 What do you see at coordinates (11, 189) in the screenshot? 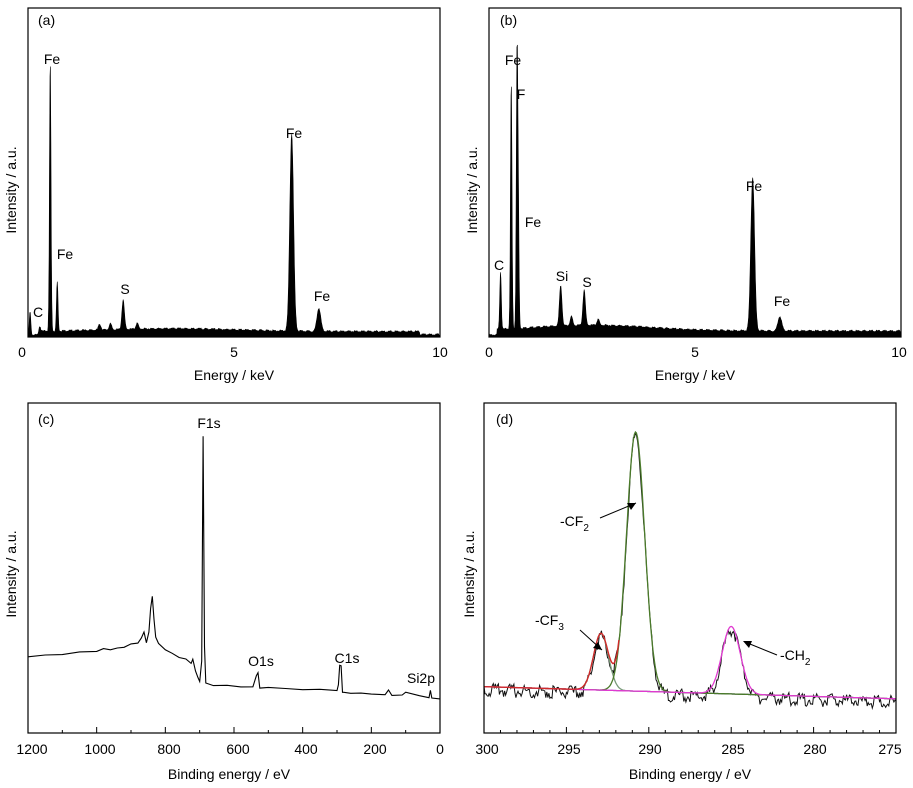
I see `panel-a-ylabel: Intensity / a.u.` at bounding box center [11, 189].